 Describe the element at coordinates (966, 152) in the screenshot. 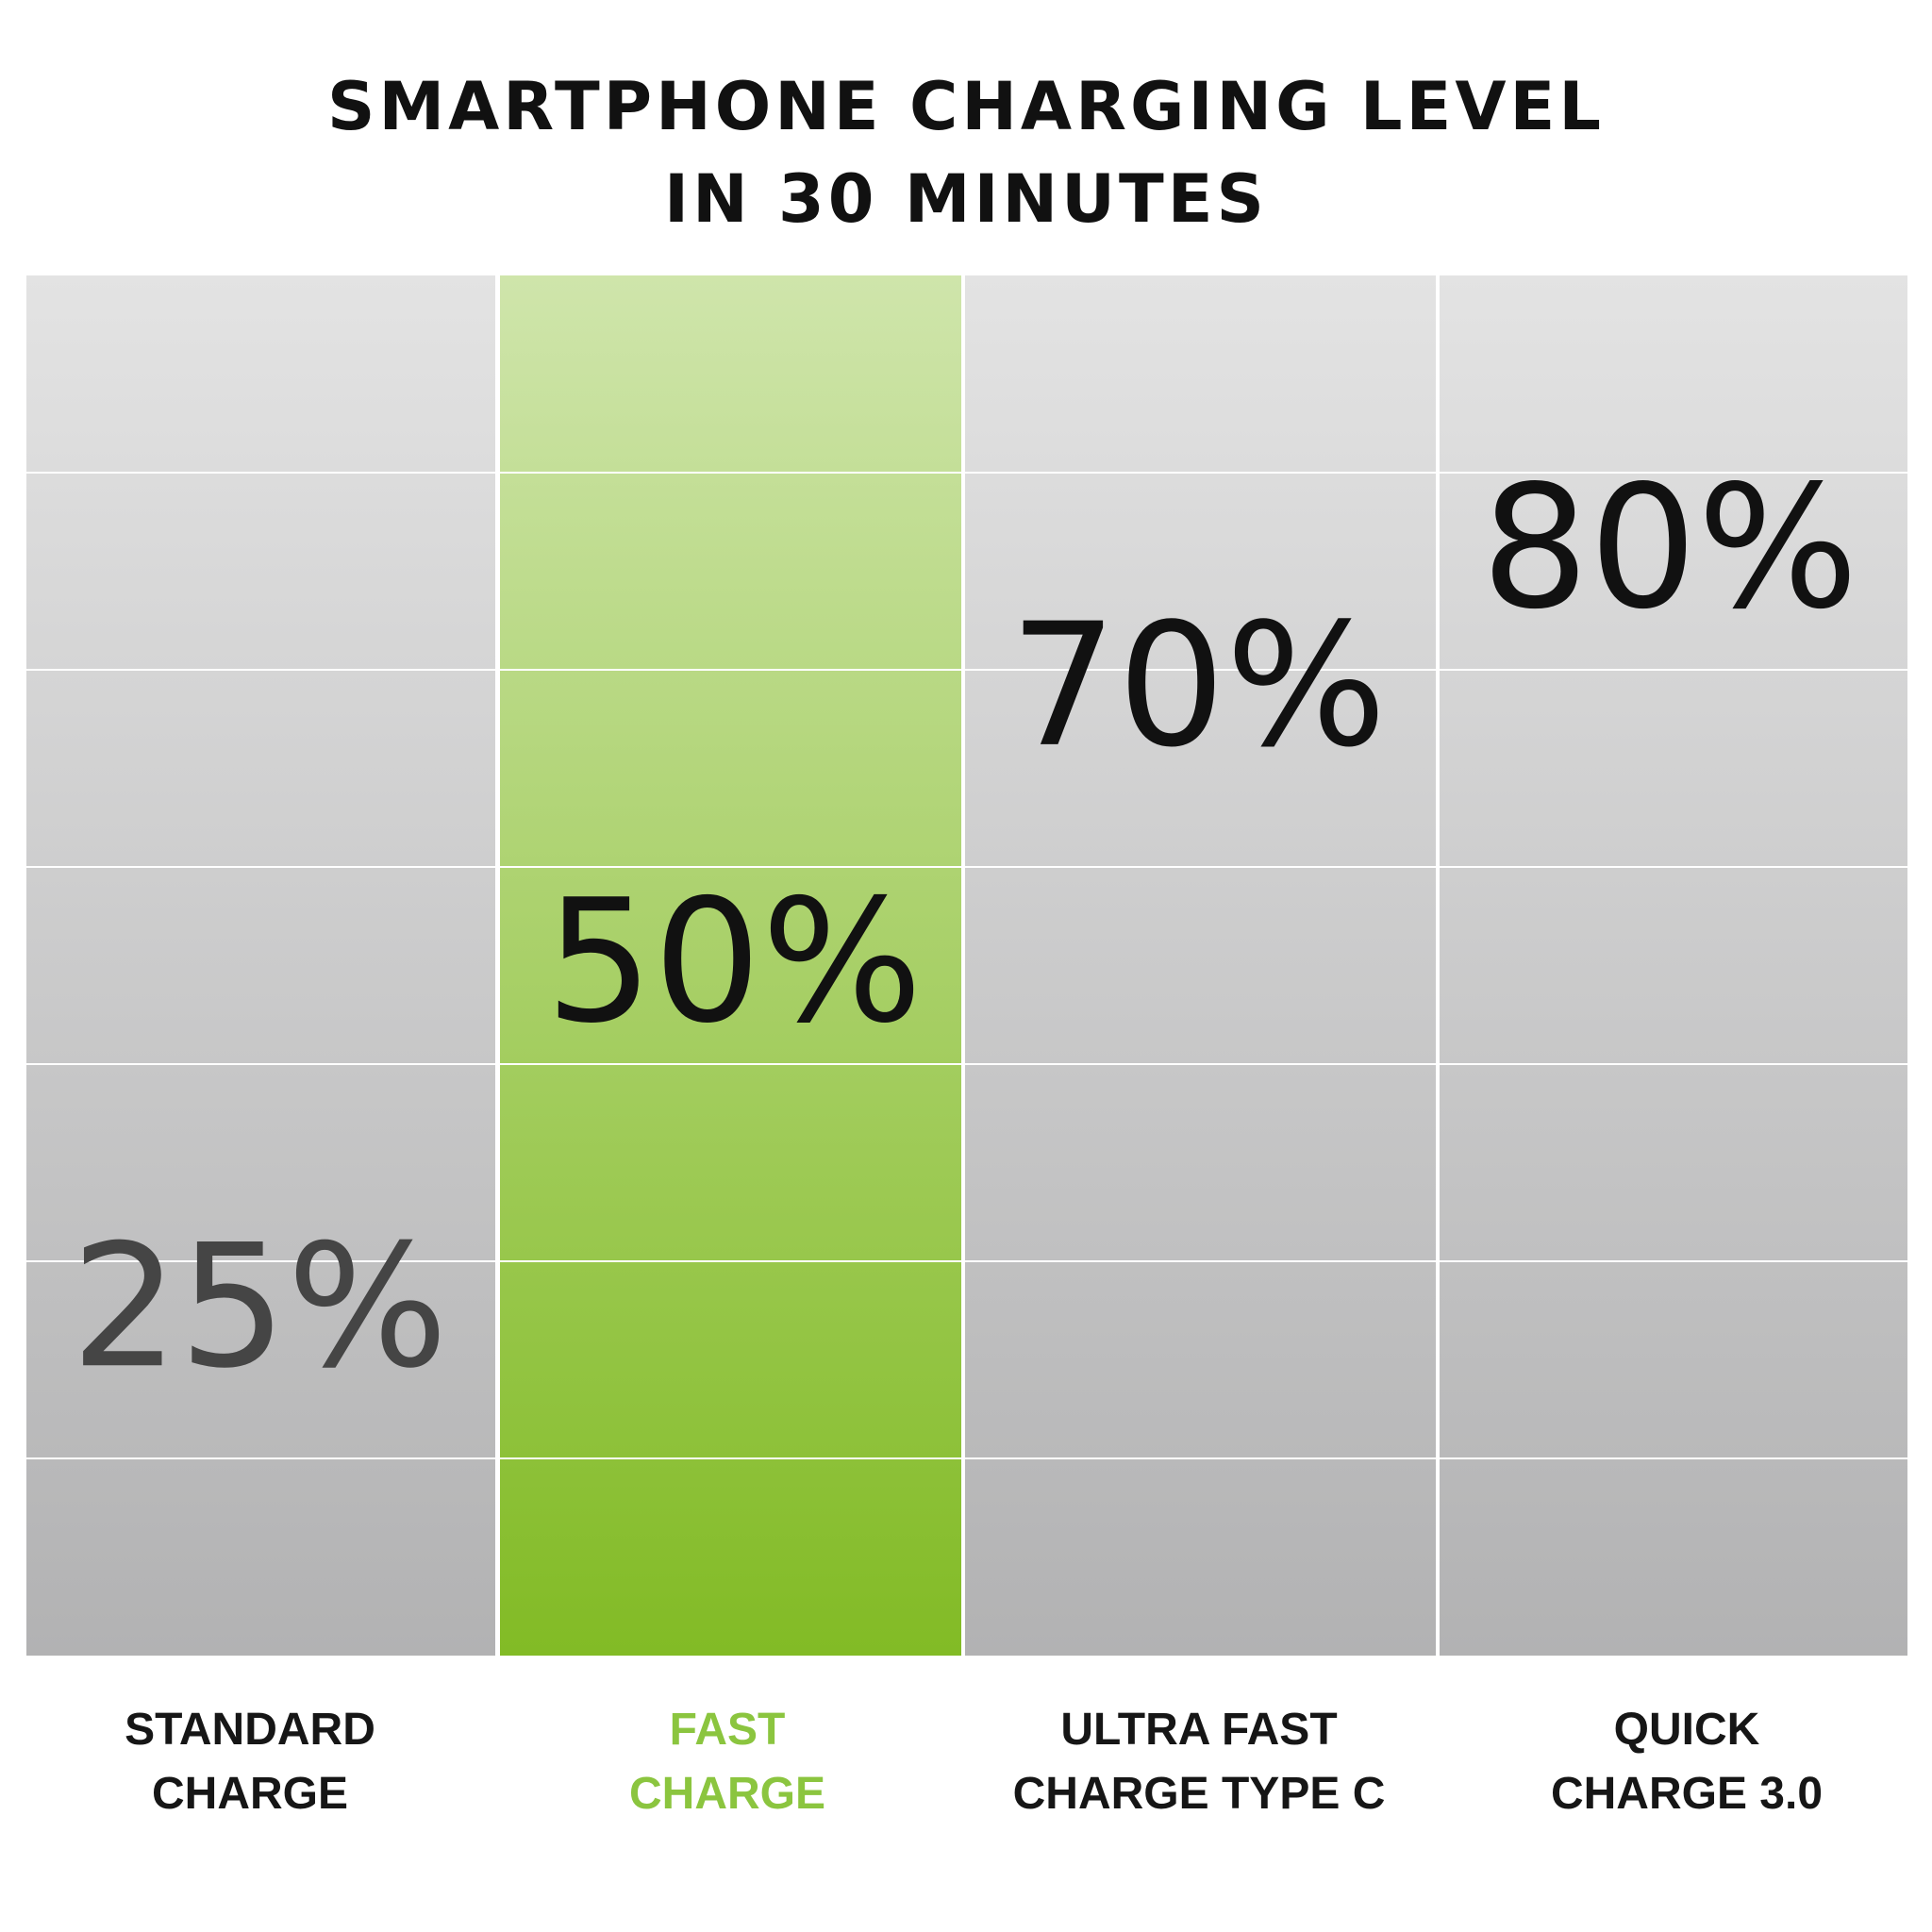

I see `chart-title: SMARTPHONE CHARGING LEVEL IN 30 MINUTES` at that location.